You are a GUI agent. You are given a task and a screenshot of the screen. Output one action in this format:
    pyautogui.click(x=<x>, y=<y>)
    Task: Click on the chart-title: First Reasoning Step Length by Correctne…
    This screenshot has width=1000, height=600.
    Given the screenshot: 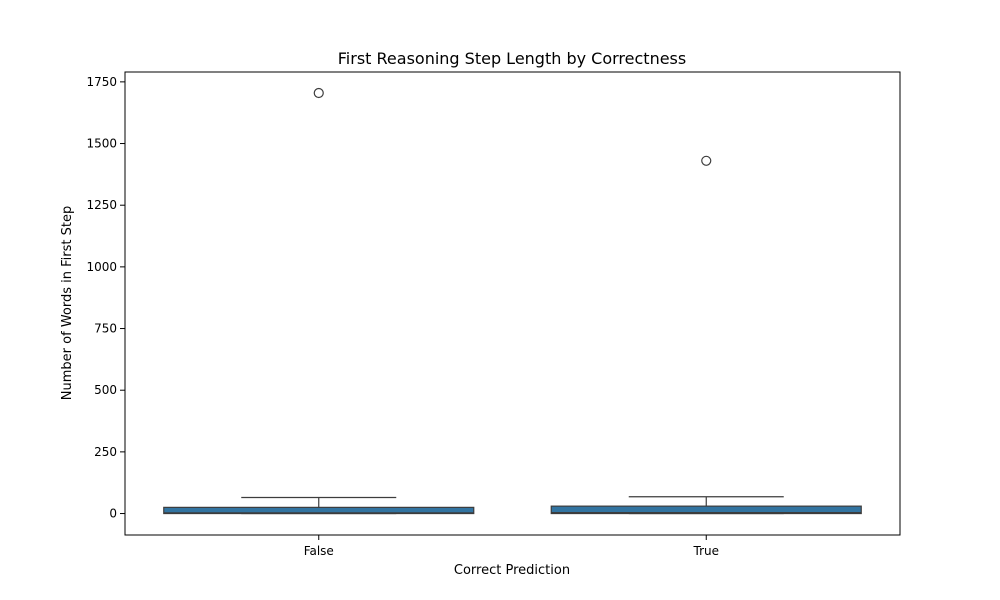 What is the action you would take?
    pyautogui.click(x=512, y=58)
    